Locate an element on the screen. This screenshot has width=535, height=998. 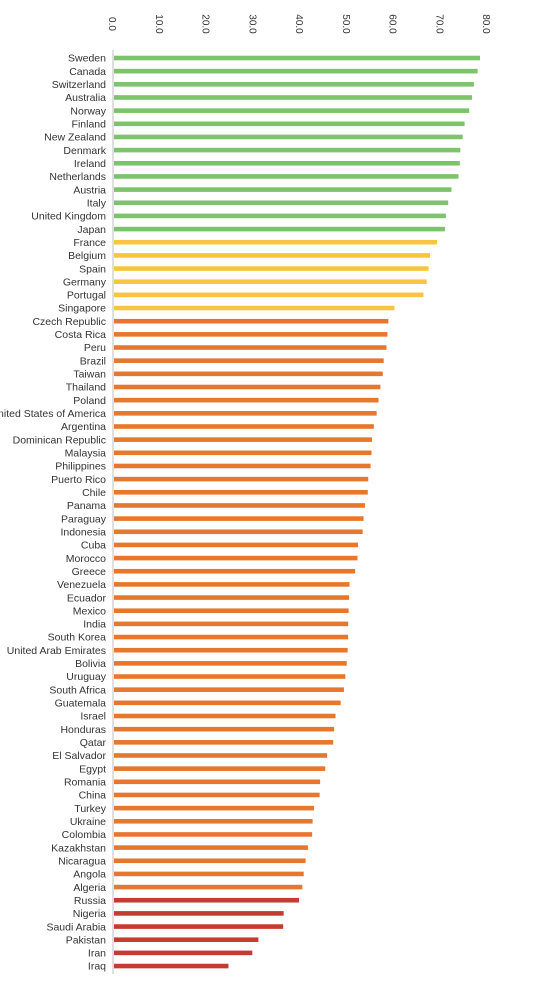
category-label: Italy is located at coordinates (97, 203).